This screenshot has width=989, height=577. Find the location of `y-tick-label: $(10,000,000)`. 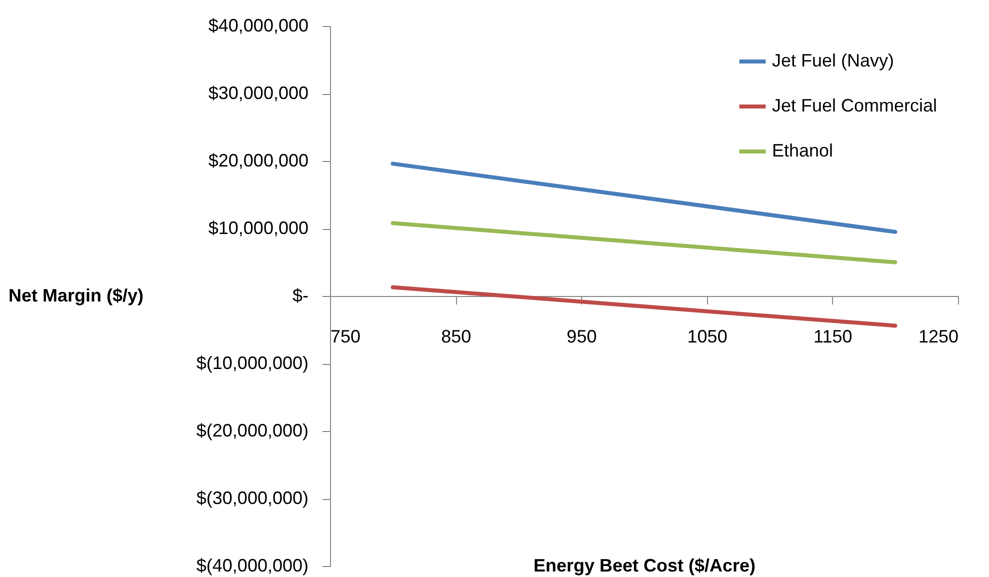

y-tick-label: $(10,000,000) is located at coordinates (252, 363).